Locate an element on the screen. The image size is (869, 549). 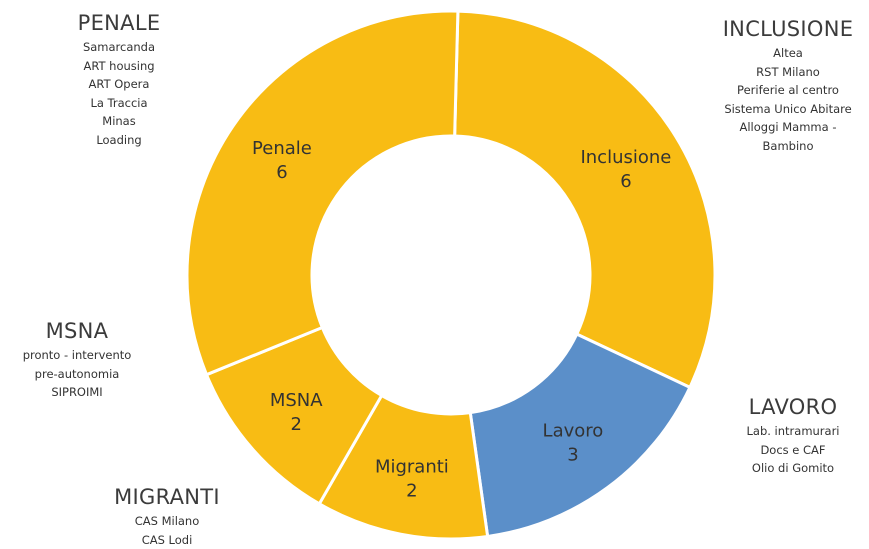
annotation-penale-item: ART Opera is located at coordinates (119, 84).